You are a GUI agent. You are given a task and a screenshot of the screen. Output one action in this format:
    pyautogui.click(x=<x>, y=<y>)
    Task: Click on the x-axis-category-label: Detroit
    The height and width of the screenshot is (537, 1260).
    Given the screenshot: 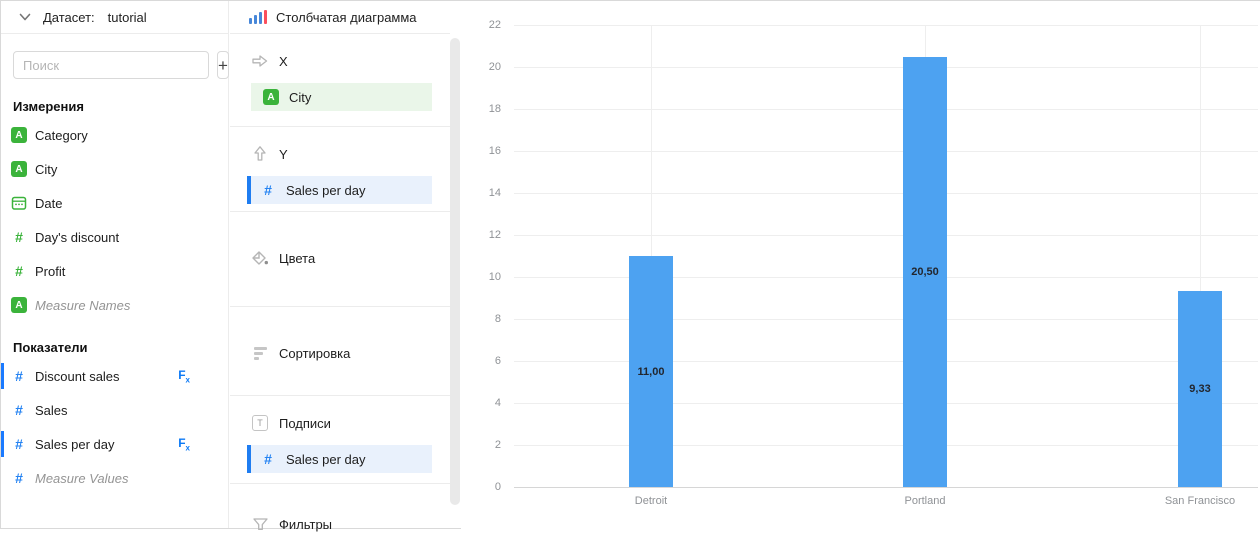 What is the action you would take?
    pyautogui.click(x=651, y=501)
    